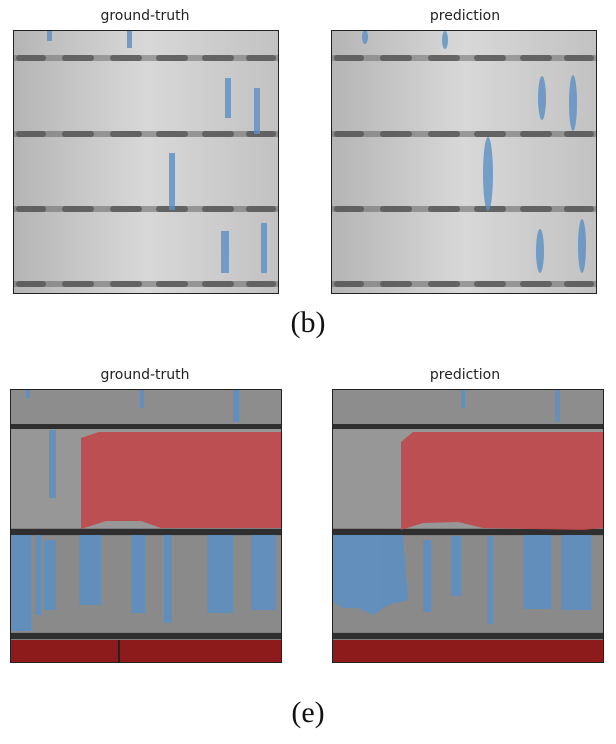  Describe the element at coordinates (308, 712) in the screenshot. I see `caption-e: (e)` at that location.